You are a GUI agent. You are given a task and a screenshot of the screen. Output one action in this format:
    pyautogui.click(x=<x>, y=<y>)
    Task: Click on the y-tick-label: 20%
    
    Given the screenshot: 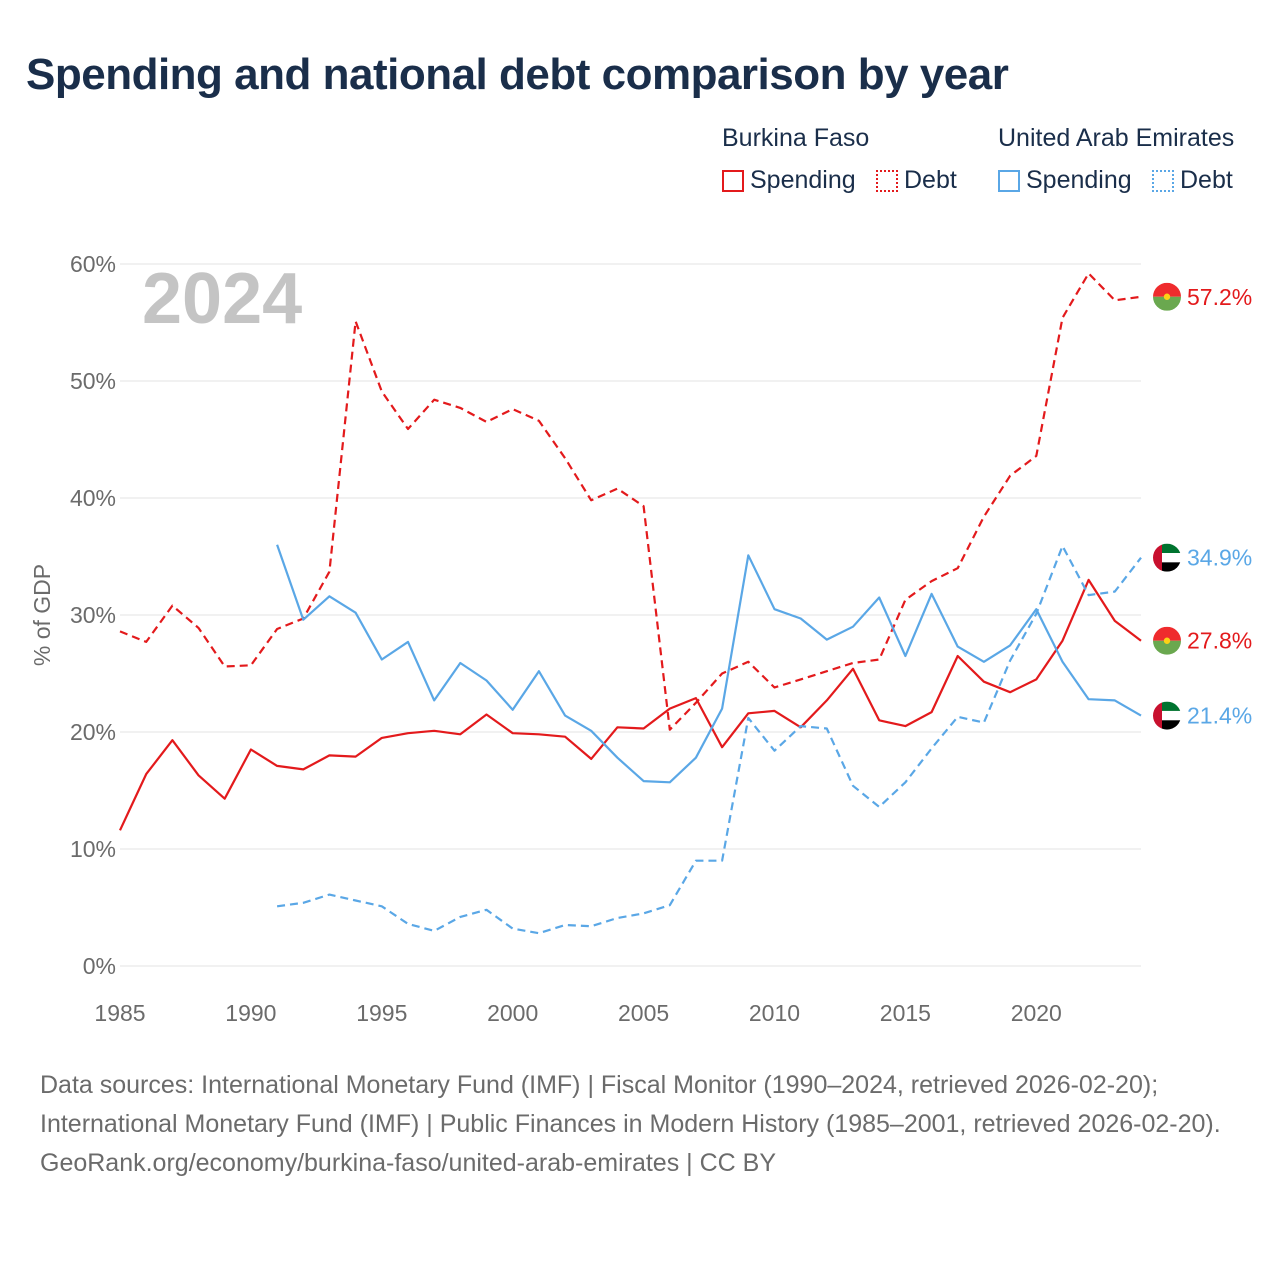 What is the action you would take?
    pyautogui.click(x=93, y=732)
    